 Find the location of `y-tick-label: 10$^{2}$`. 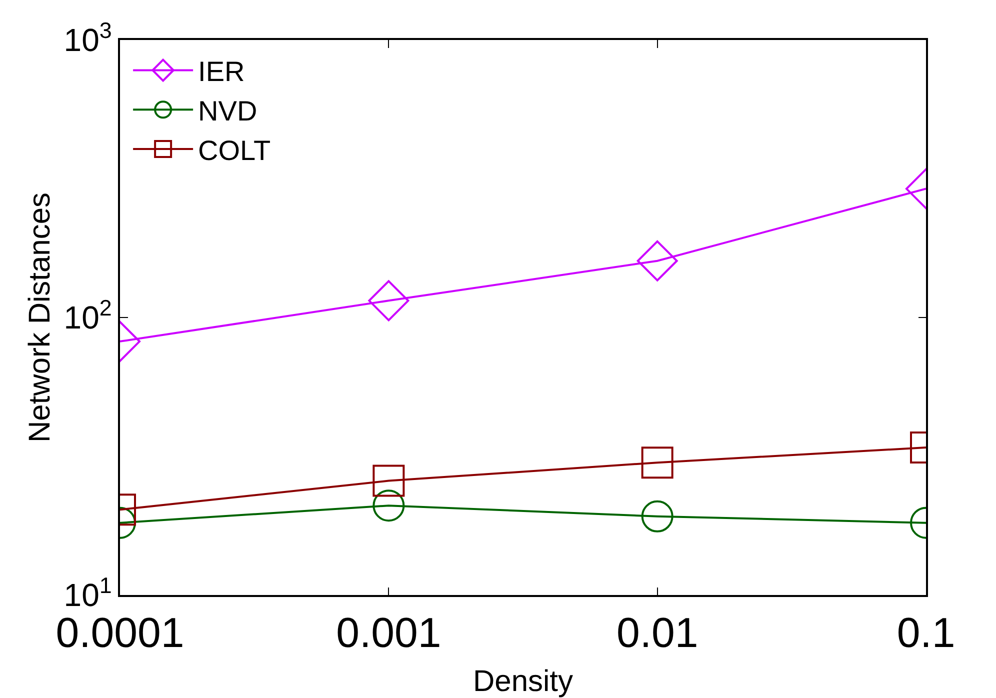

y-tick-label: 10$^{2}$ is located at coordinates (88, 315).